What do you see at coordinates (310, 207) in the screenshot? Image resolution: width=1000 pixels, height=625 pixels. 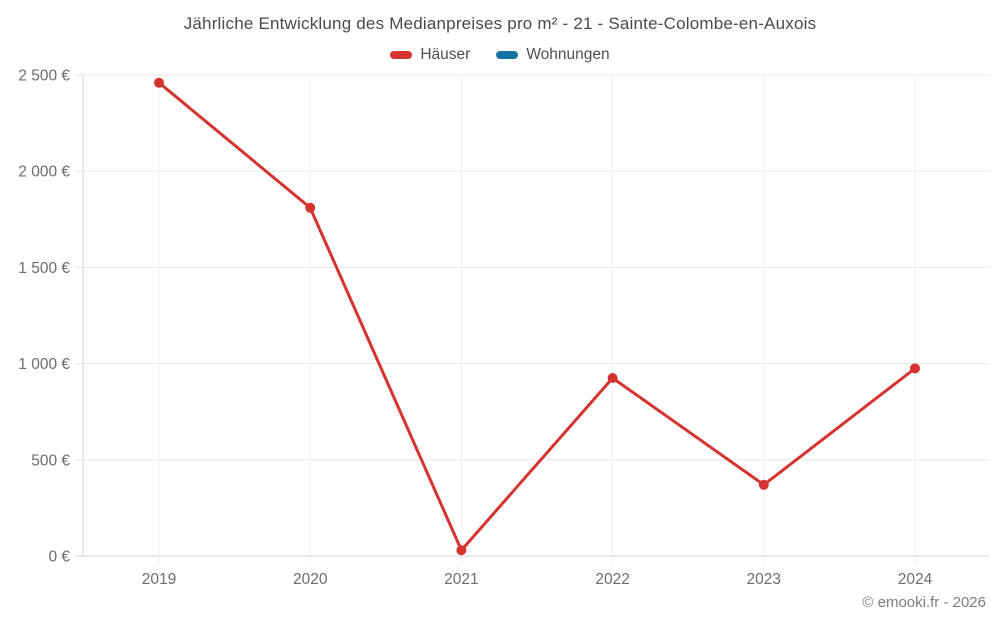 I see `data-point-haeuser-2020` at bounding box center [310, 207].